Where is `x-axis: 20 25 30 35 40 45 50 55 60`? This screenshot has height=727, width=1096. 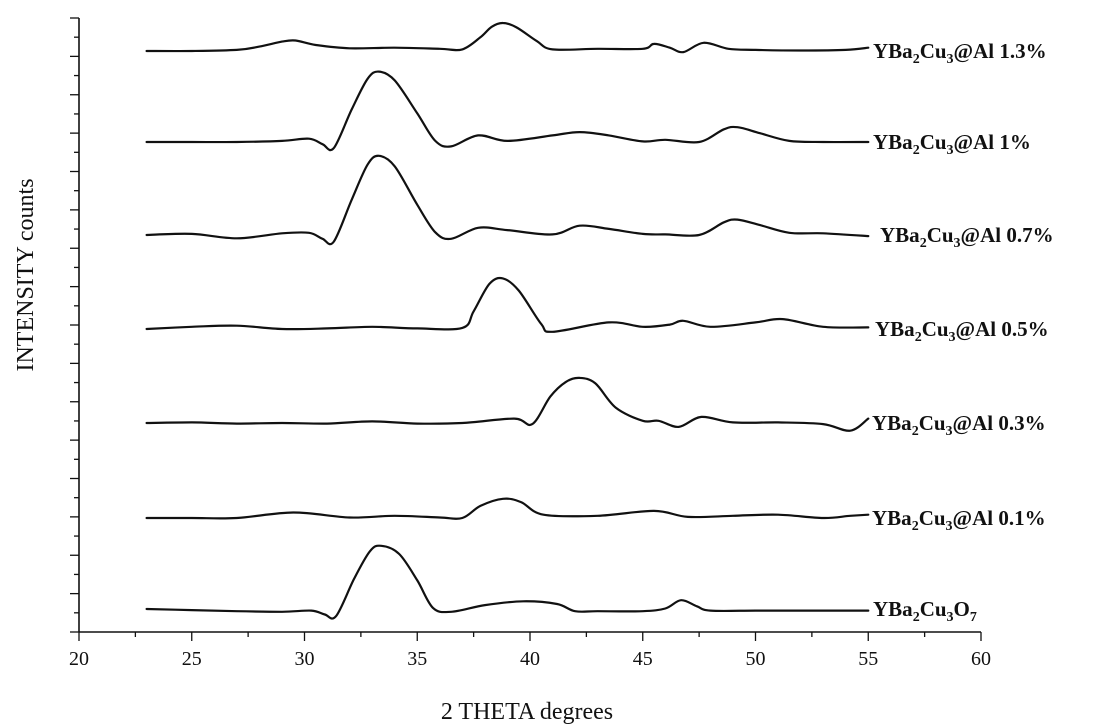
x-axis: 20 25 30 35 40 45 50 55 60 is located at coordinates (530, 650).